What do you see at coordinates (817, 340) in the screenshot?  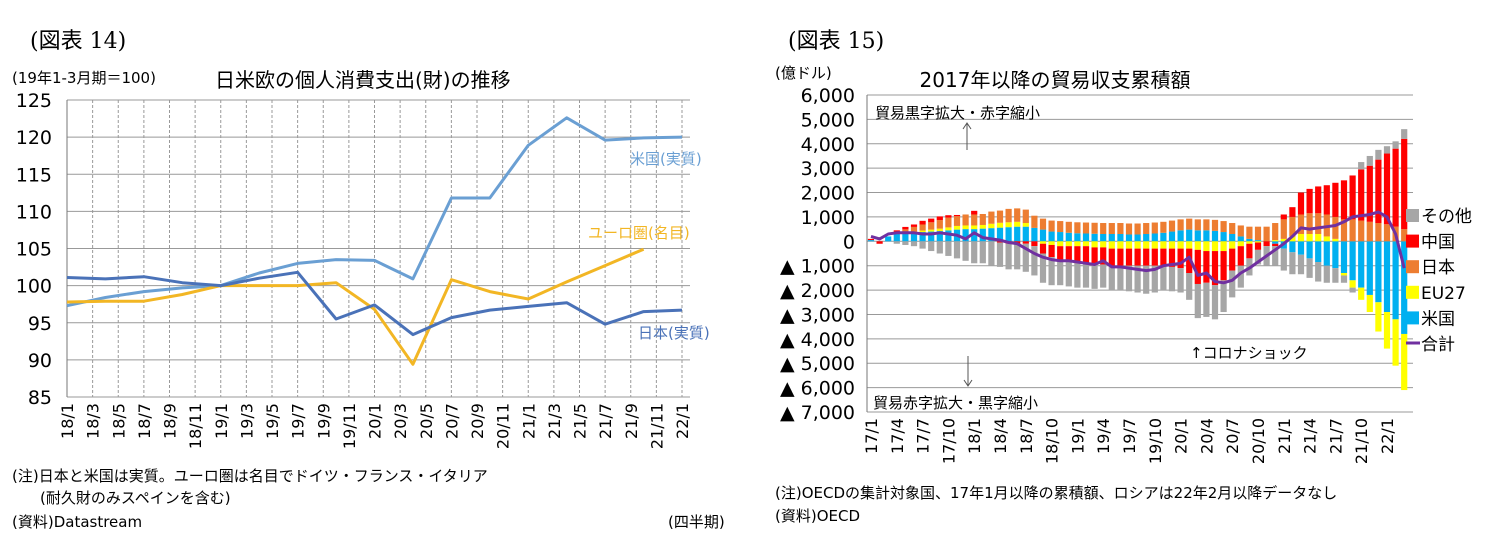 I see `y-tick-label: ▲ 4,000` at bounding box center [817, 340].